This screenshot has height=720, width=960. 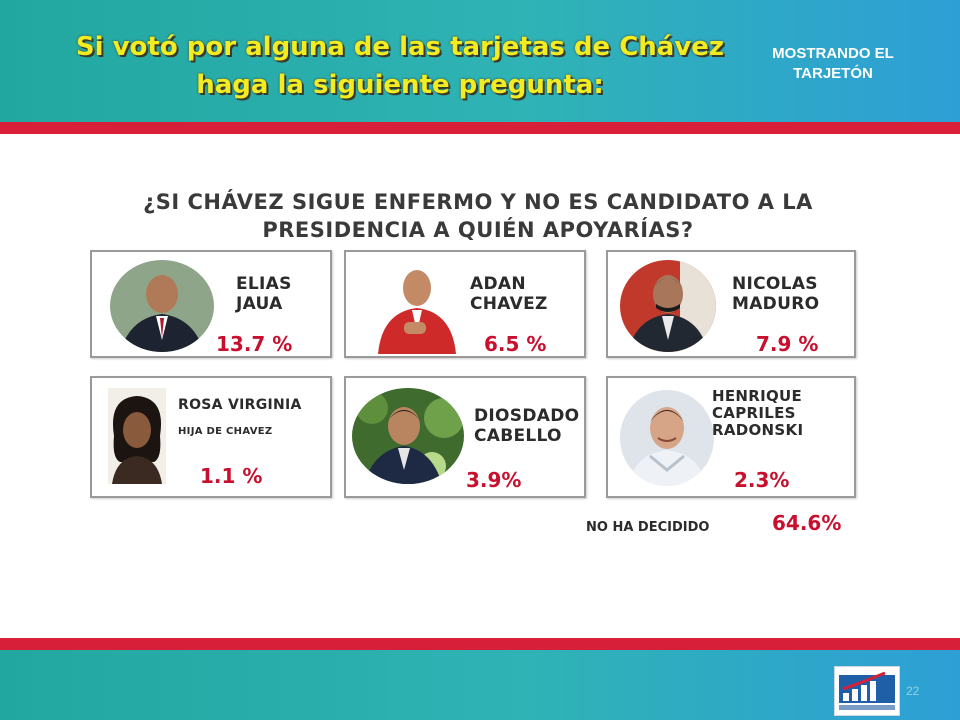 I want to click on candidate-card-nicolas-maduro: NICOLAS MADURO 7.9 %, so click(x=731, y=304).